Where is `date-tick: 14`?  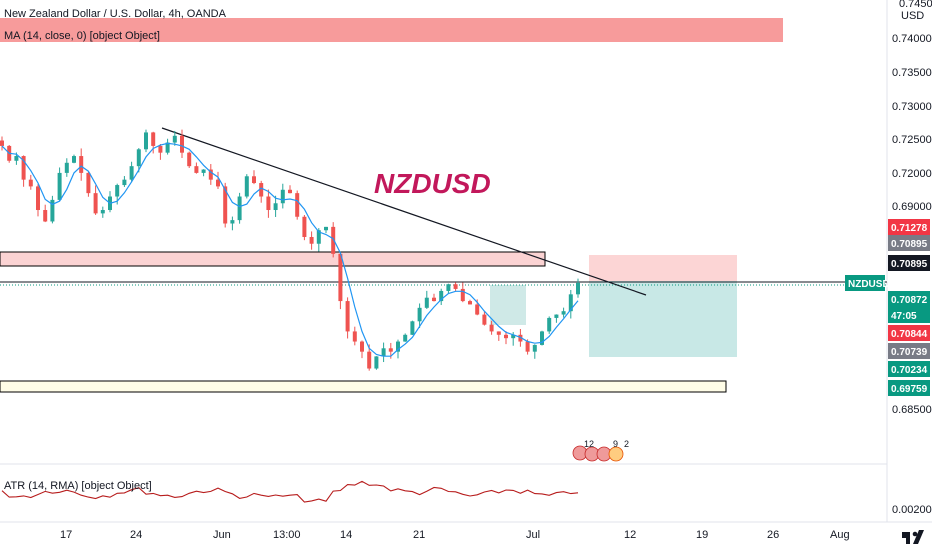 date-tick: 14 is located at coordinates (346, 535).